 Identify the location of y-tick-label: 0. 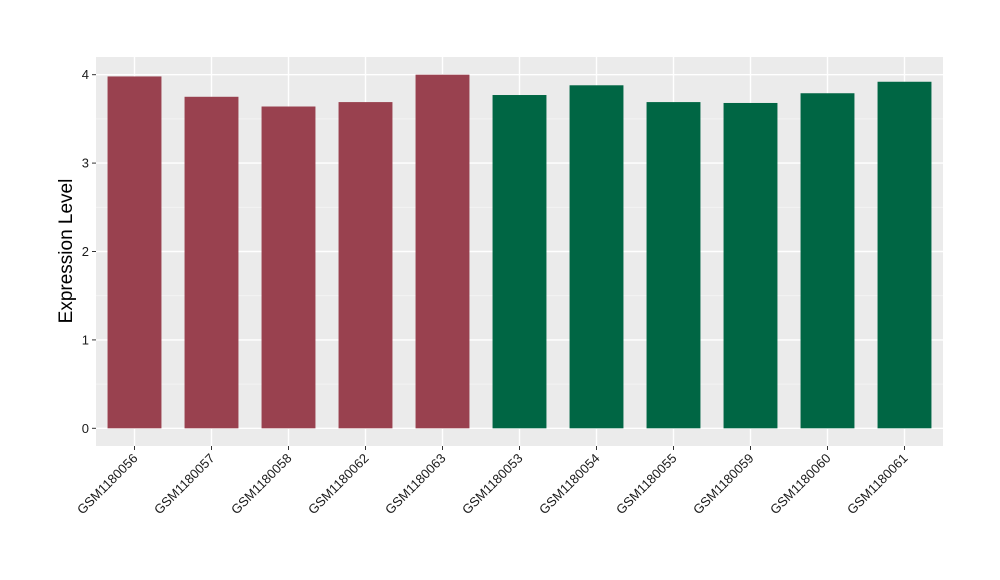
(85, 428).